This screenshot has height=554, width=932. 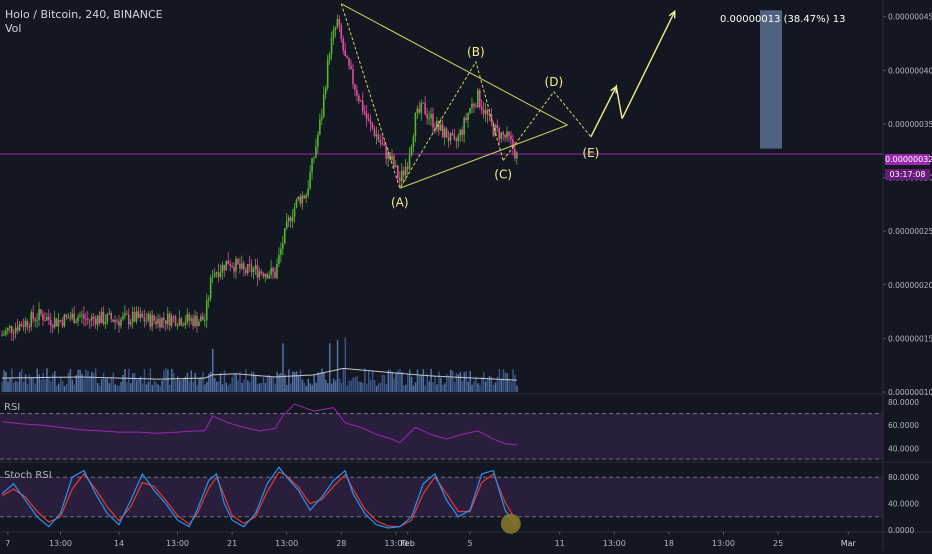 I want to click on time-axis-label: 13:00, so click(x=614, y=543).